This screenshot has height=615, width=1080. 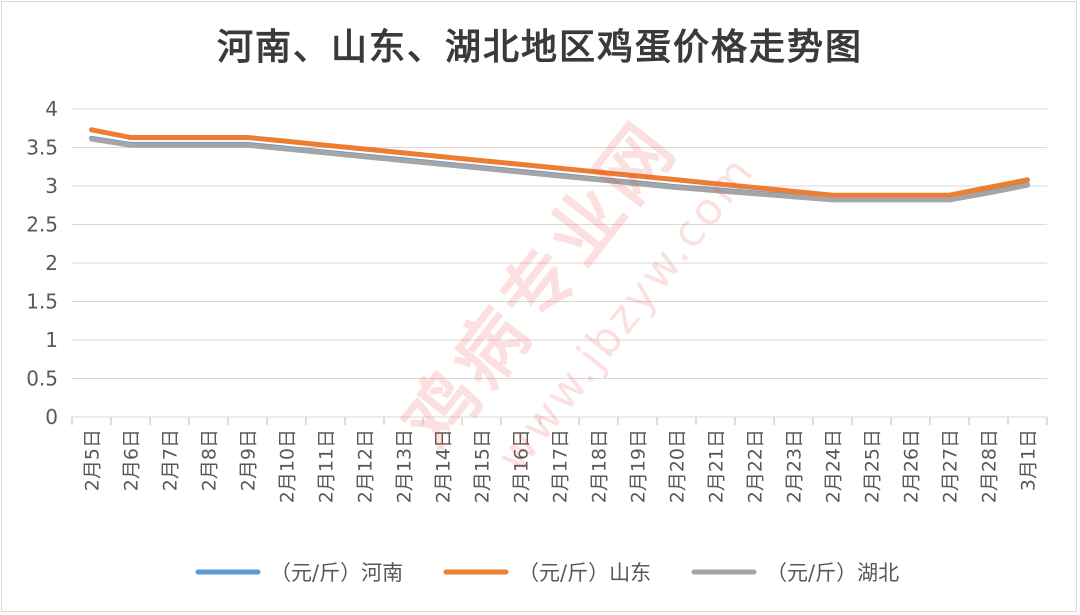 I want to click on y-axis: 0 0.5 1 1.5 2 2.5 3 3.5 4, so click(x=42, y=263).